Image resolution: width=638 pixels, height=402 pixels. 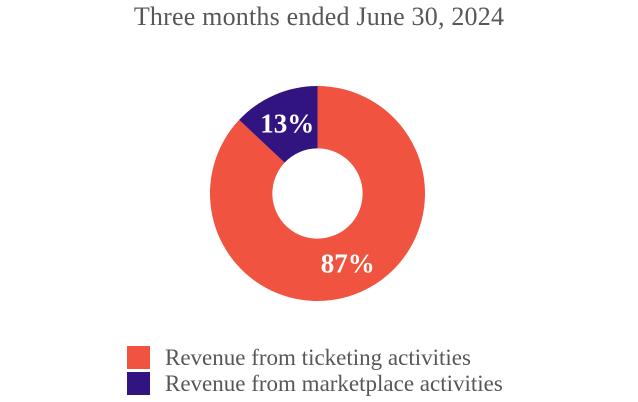 I want to click on legend-label-ticketing: Revenue from ticketing activities, so click(x=318, y=357).